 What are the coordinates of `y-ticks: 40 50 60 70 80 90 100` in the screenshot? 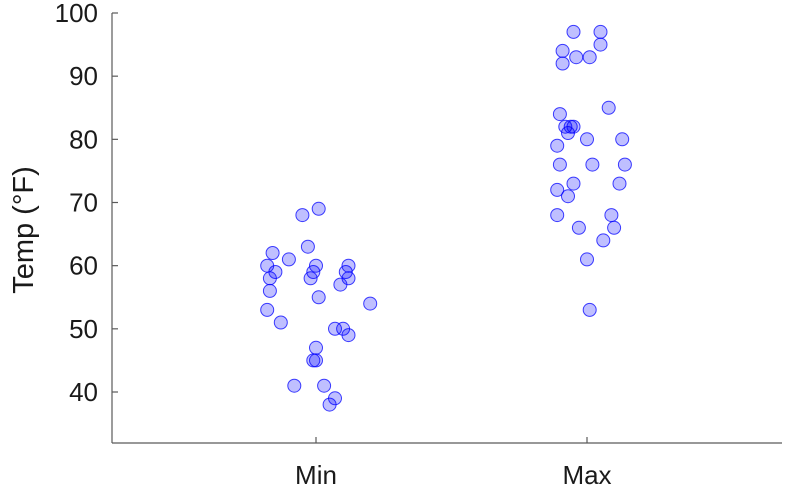 It's located at (86, 203).